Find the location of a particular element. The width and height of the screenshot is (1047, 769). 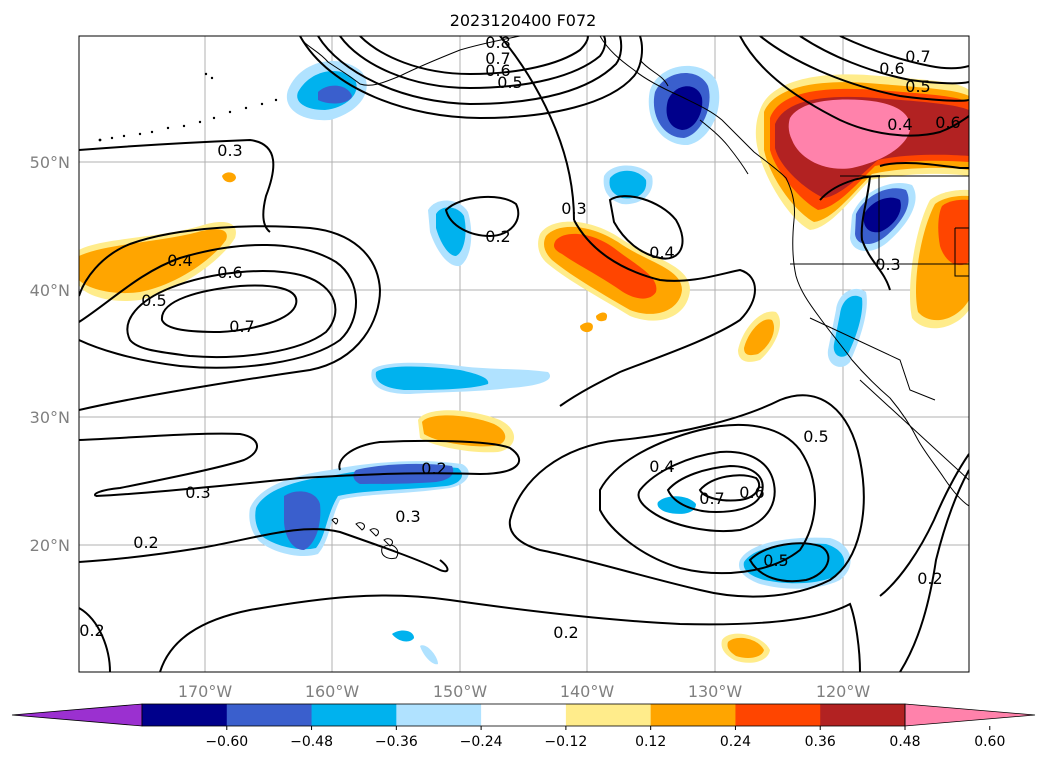

colorbar-tick-label: 0.36 is located at coordinates (820, 742).